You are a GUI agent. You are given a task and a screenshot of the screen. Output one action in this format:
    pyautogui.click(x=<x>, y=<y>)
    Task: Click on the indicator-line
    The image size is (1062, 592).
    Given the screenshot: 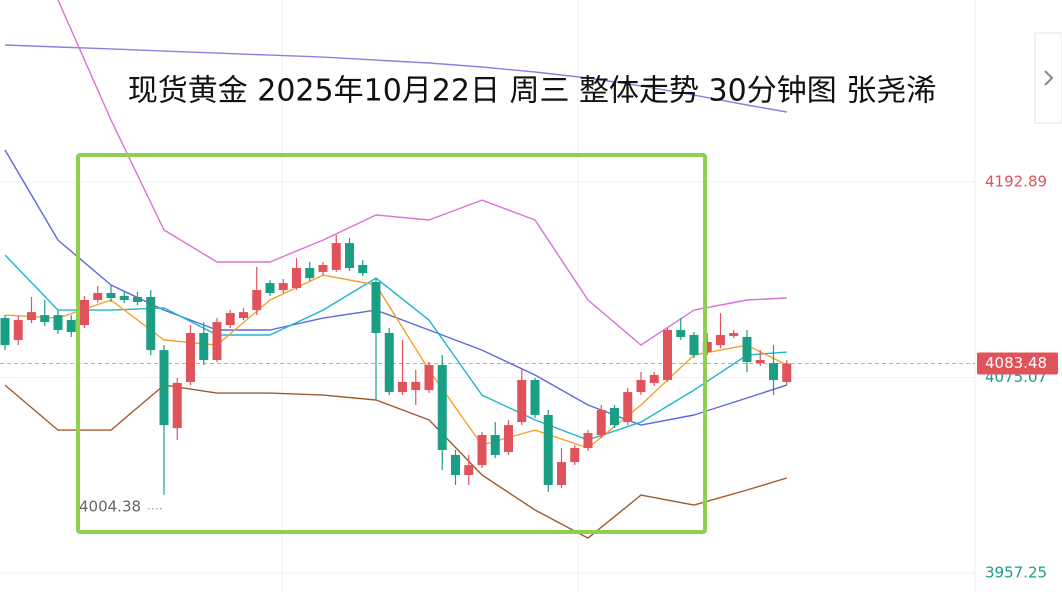 What is the action you would take?
    pyautogui.click(x=395, y=78)
    